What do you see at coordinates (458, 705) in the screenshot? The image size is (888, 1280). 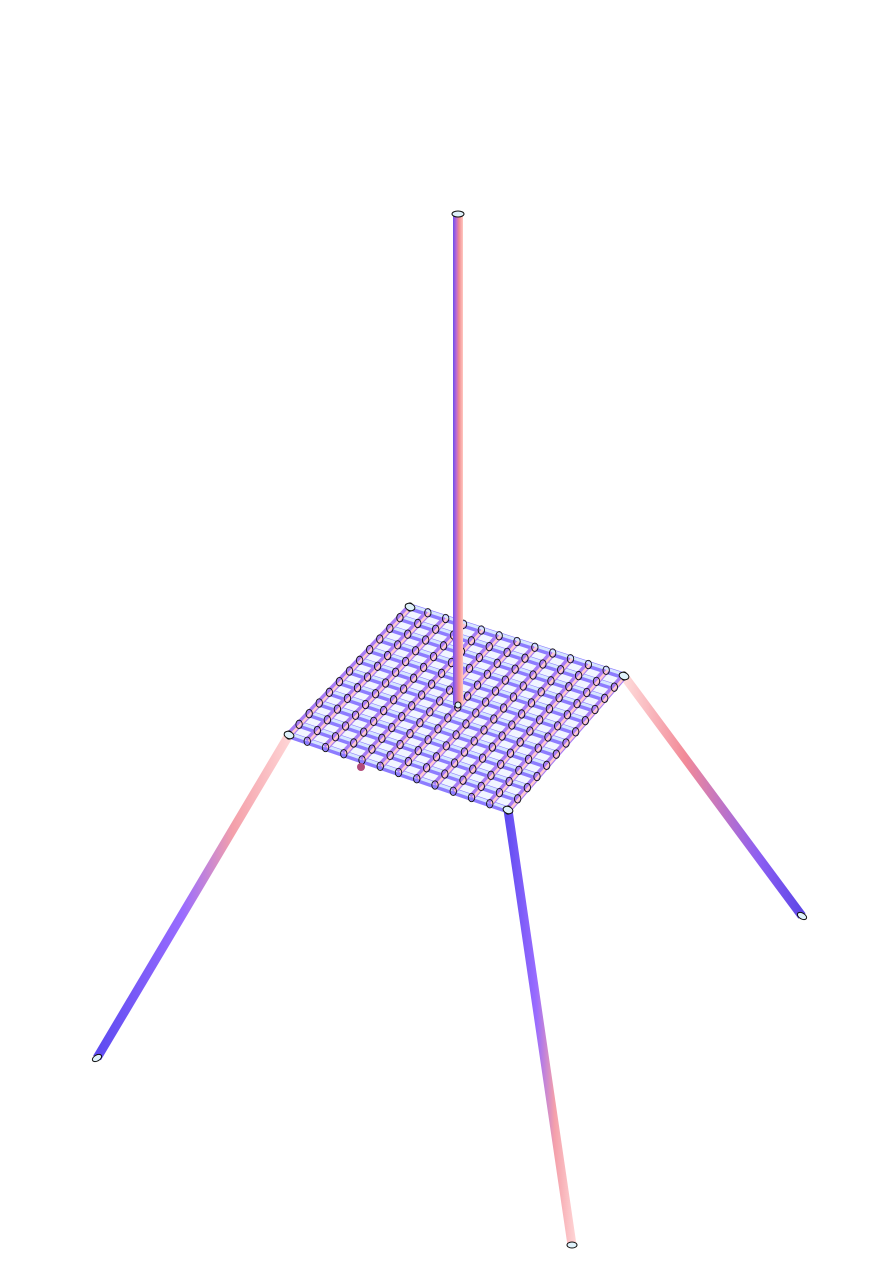 I see `mast-base-cap` at bounding box center [458, 705].